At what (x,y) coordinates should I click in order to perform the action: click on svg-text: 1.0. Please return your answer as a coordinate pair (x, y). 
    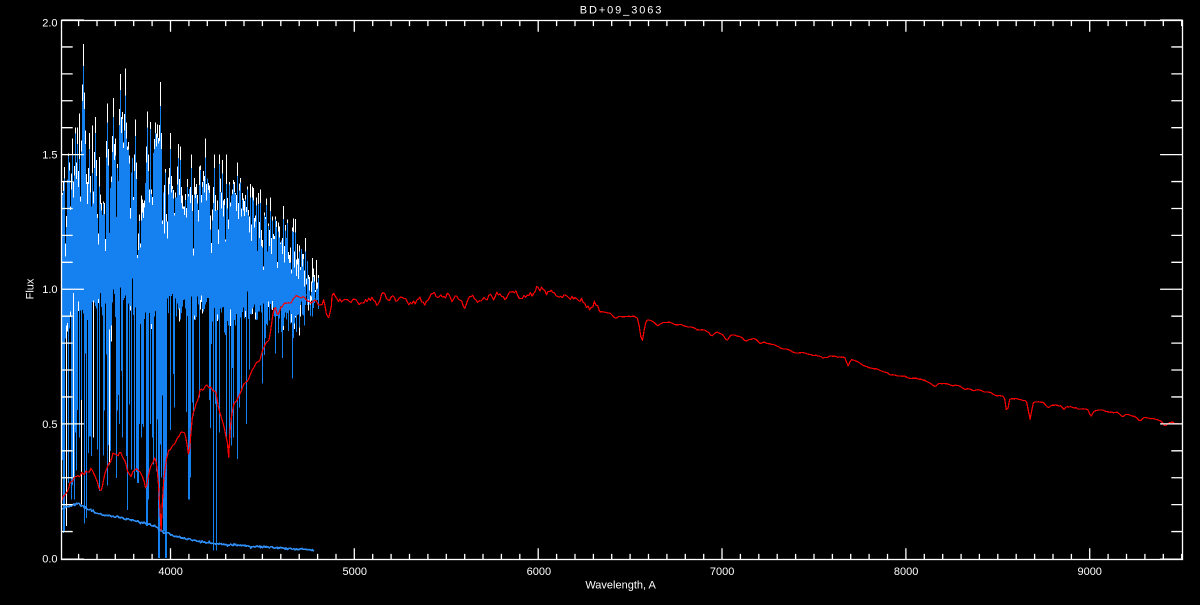
    Looking at the image, I should click on (49, 290).